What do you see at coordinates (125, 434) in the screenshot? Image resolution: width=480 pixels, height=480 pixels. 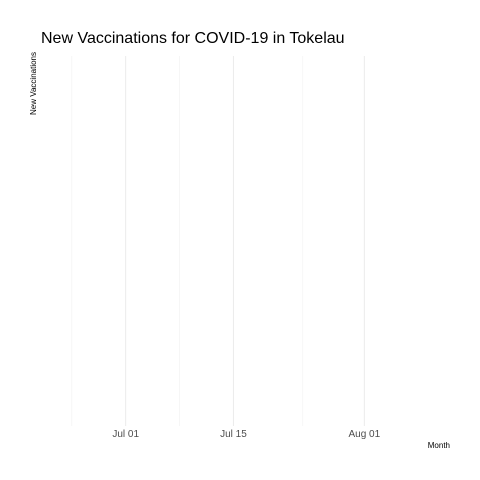 I see `x-tick-label-0: Jul 01` at bounding box center [125, 434].